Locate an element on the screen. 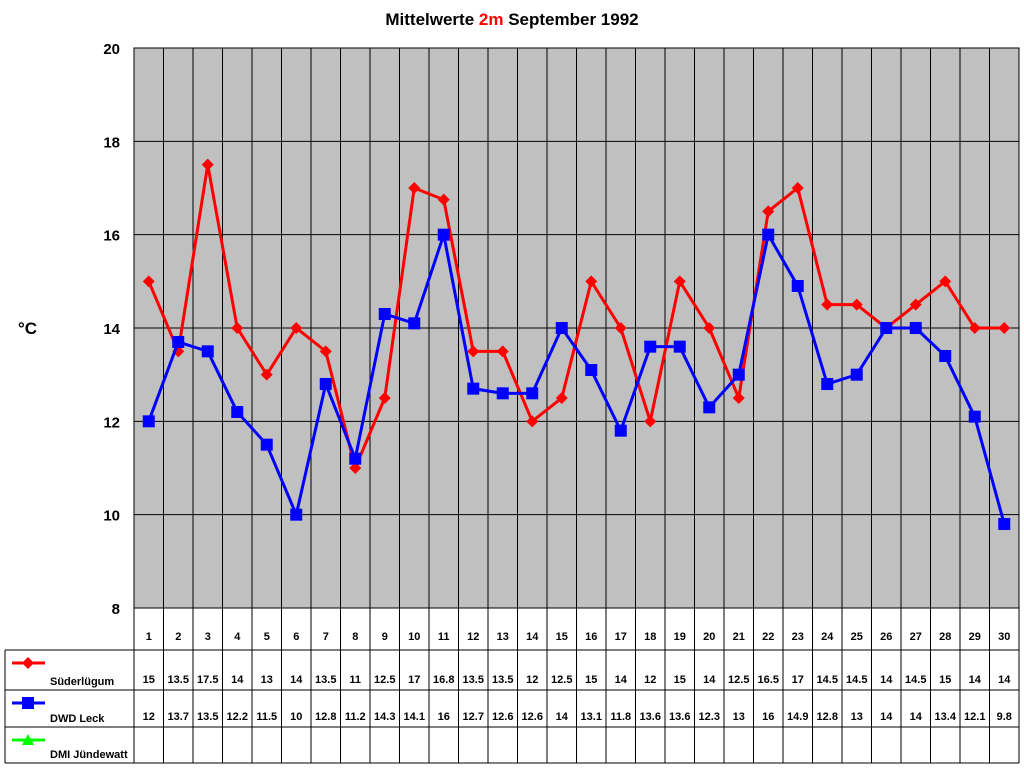 Image resolution: width=1024 pixels, height=768 pixels. table-cell: 12 is located at coordinates (532, 680).